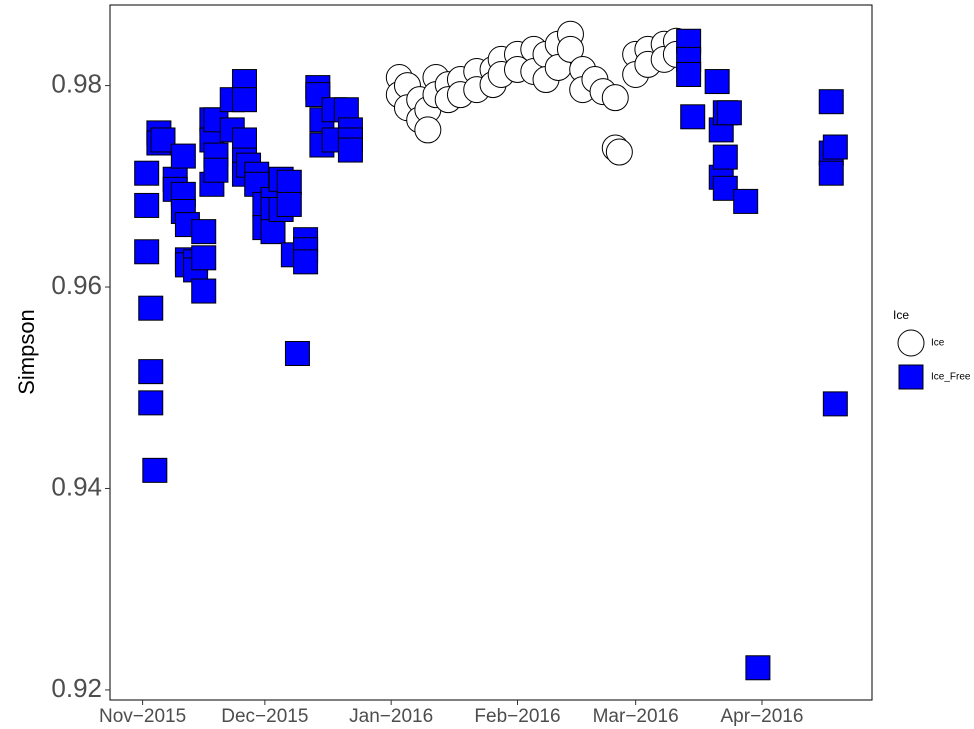  I want to click on x-tick-label: Apr−2016, so click(762, 716).